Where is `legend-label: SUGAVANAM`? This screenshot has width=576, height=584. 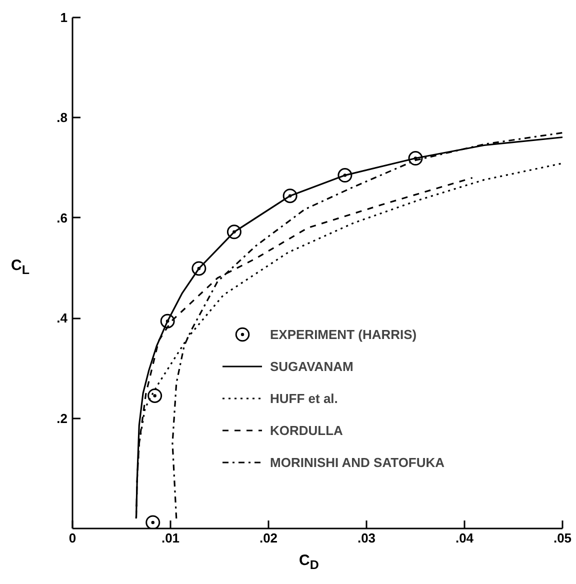
legend-label: SUGAVANAM is located at coordinates (312, 366).